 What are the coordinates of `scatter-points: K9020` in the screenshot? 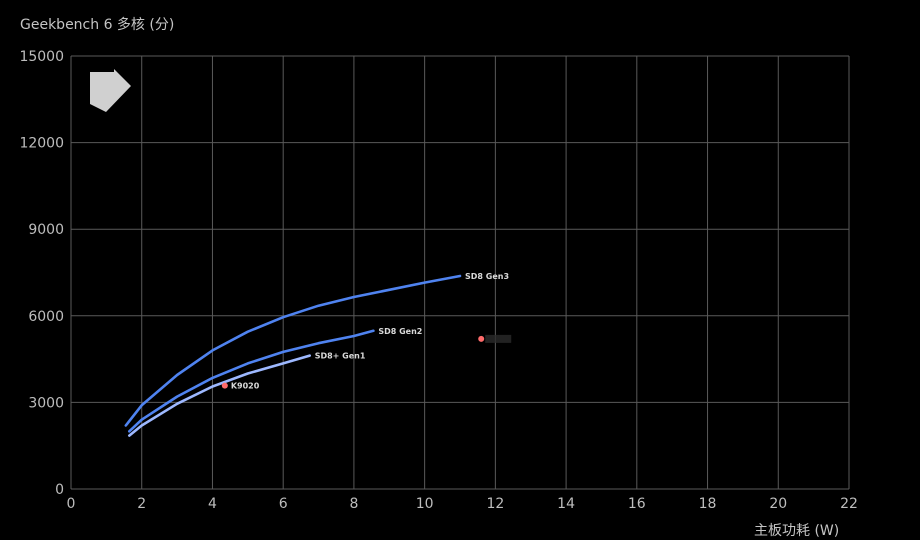 It's located at (366, 362).